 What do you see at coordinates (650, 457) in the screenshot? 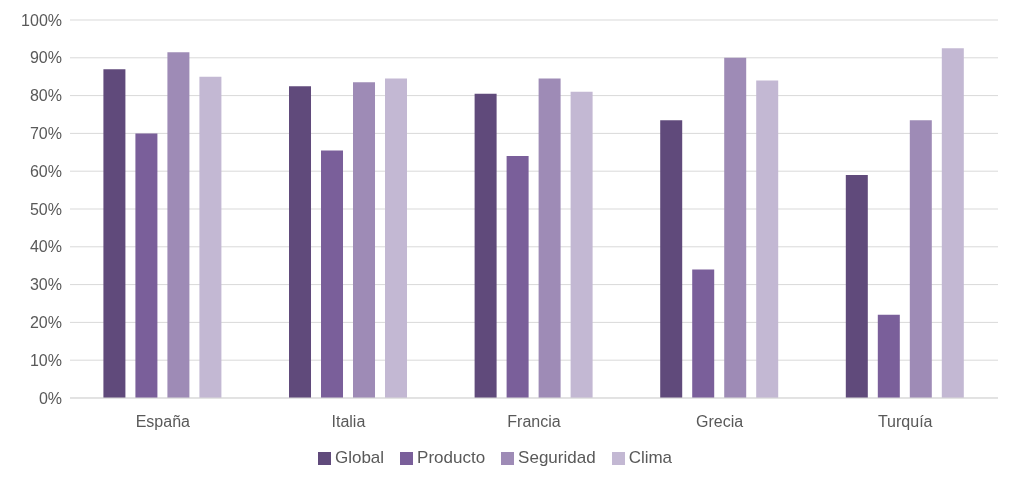
I see `legend-label: Clima` at bounding box center [650, 457].